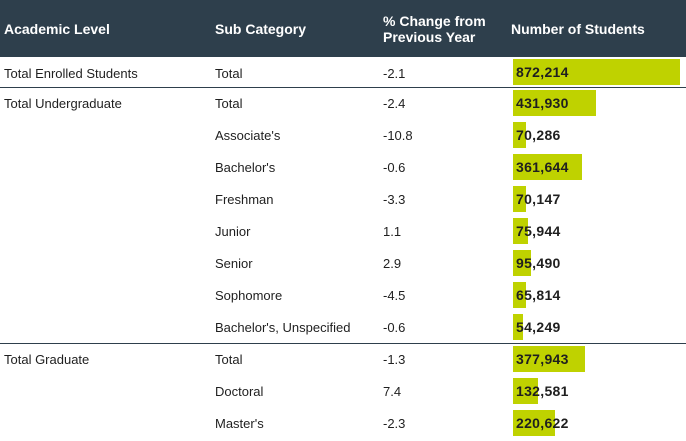  Describe the element at coordinates (239, 391) in the screenshot. I see `cell-sub-category: Doctoral` at that location.